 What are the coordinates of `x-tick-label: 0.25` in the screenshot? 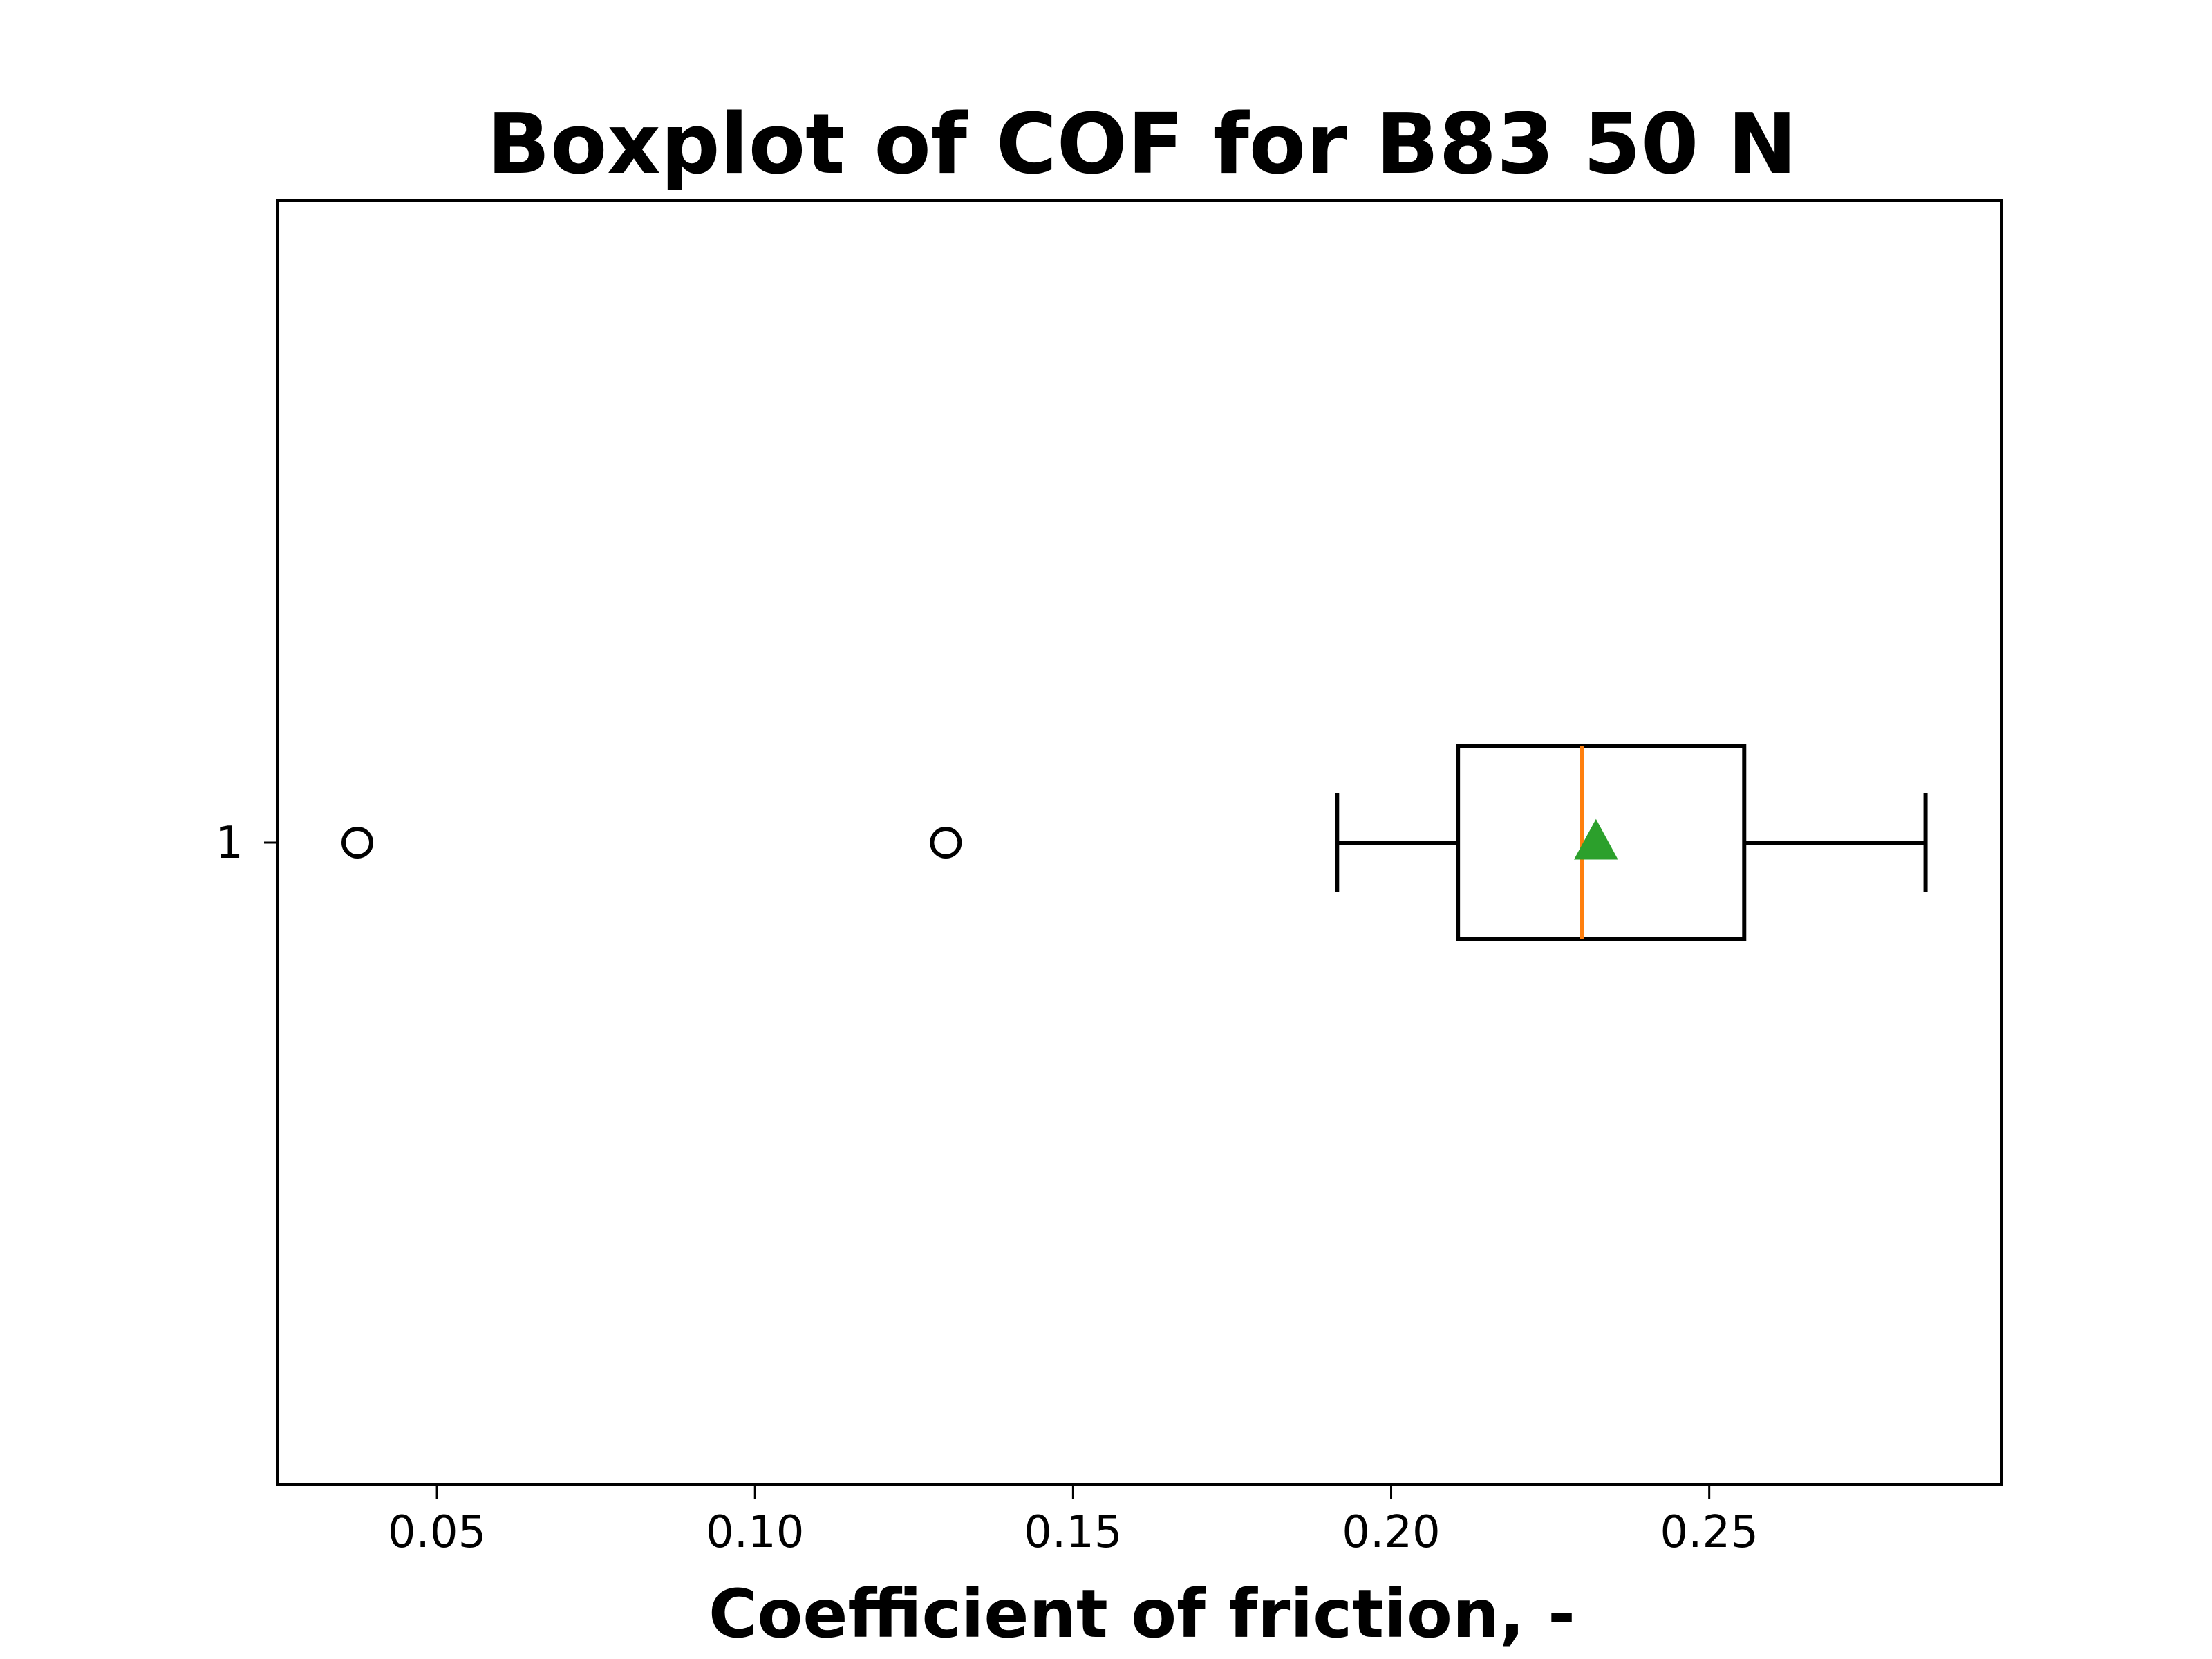 It's located at (1709, 1532).